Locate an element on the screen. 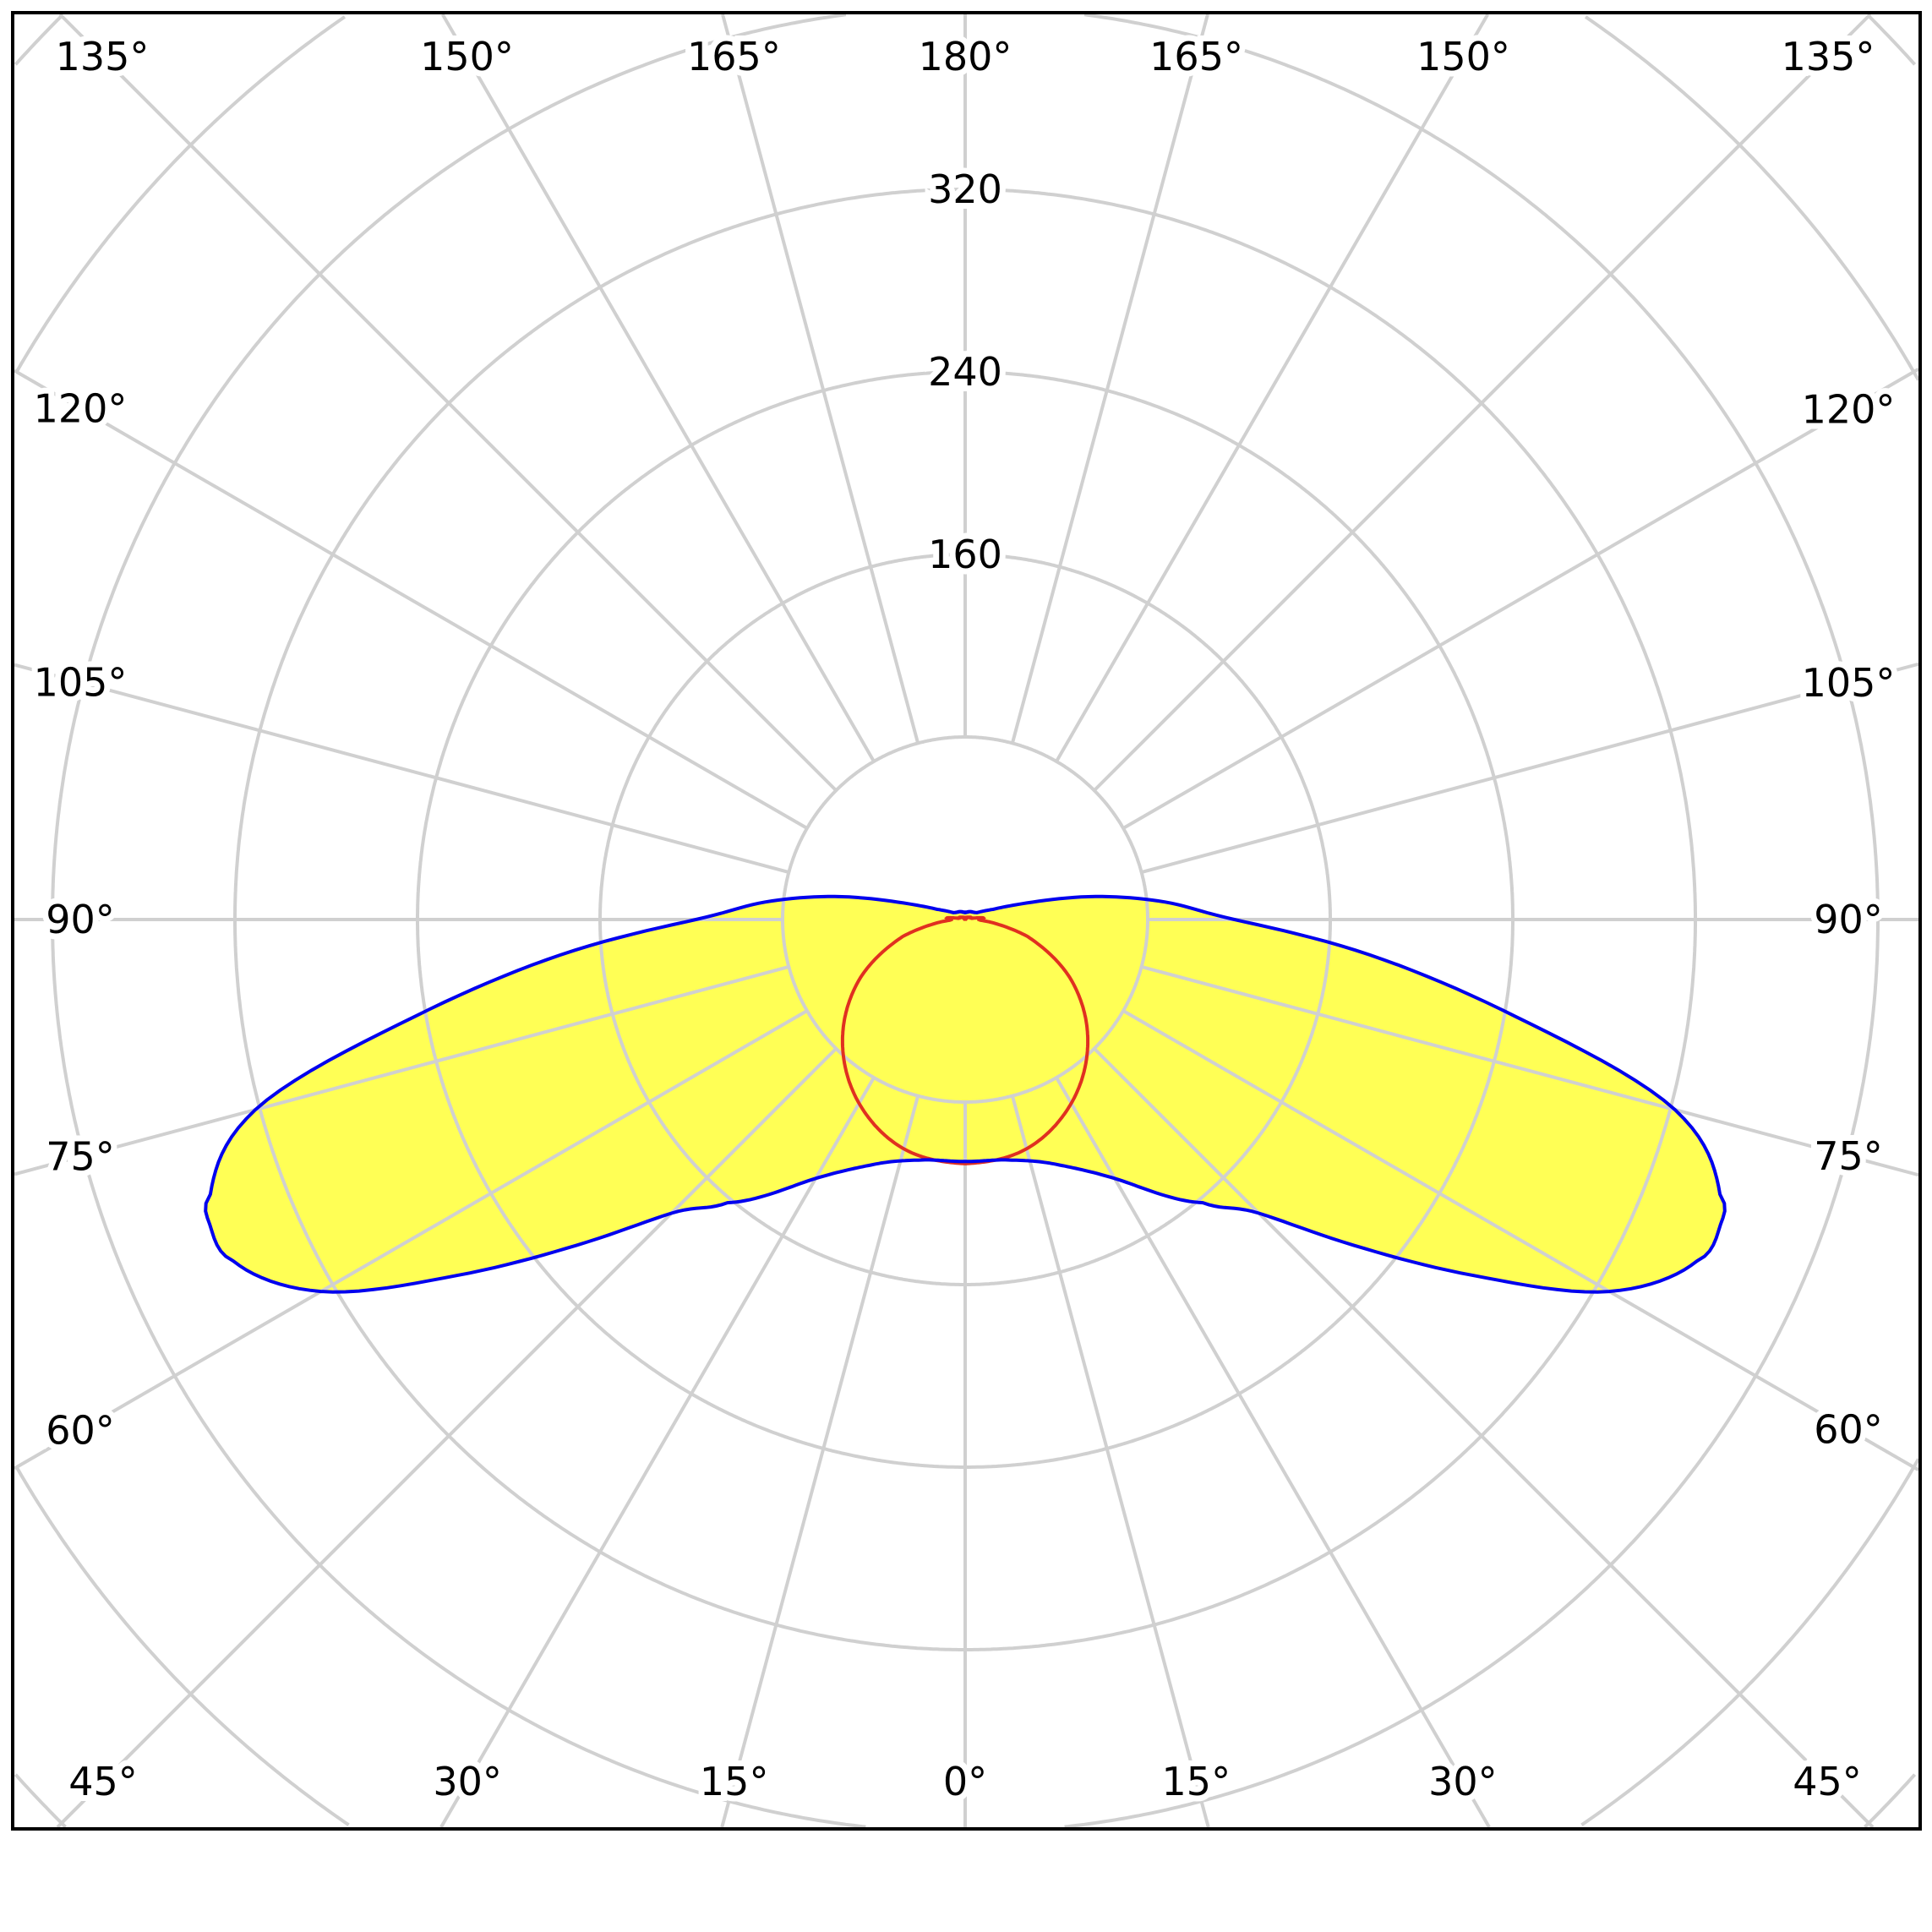 This screenshot has width=1932, height=1932. radial-tick-label: 240 is located at coordinates (965, 372).